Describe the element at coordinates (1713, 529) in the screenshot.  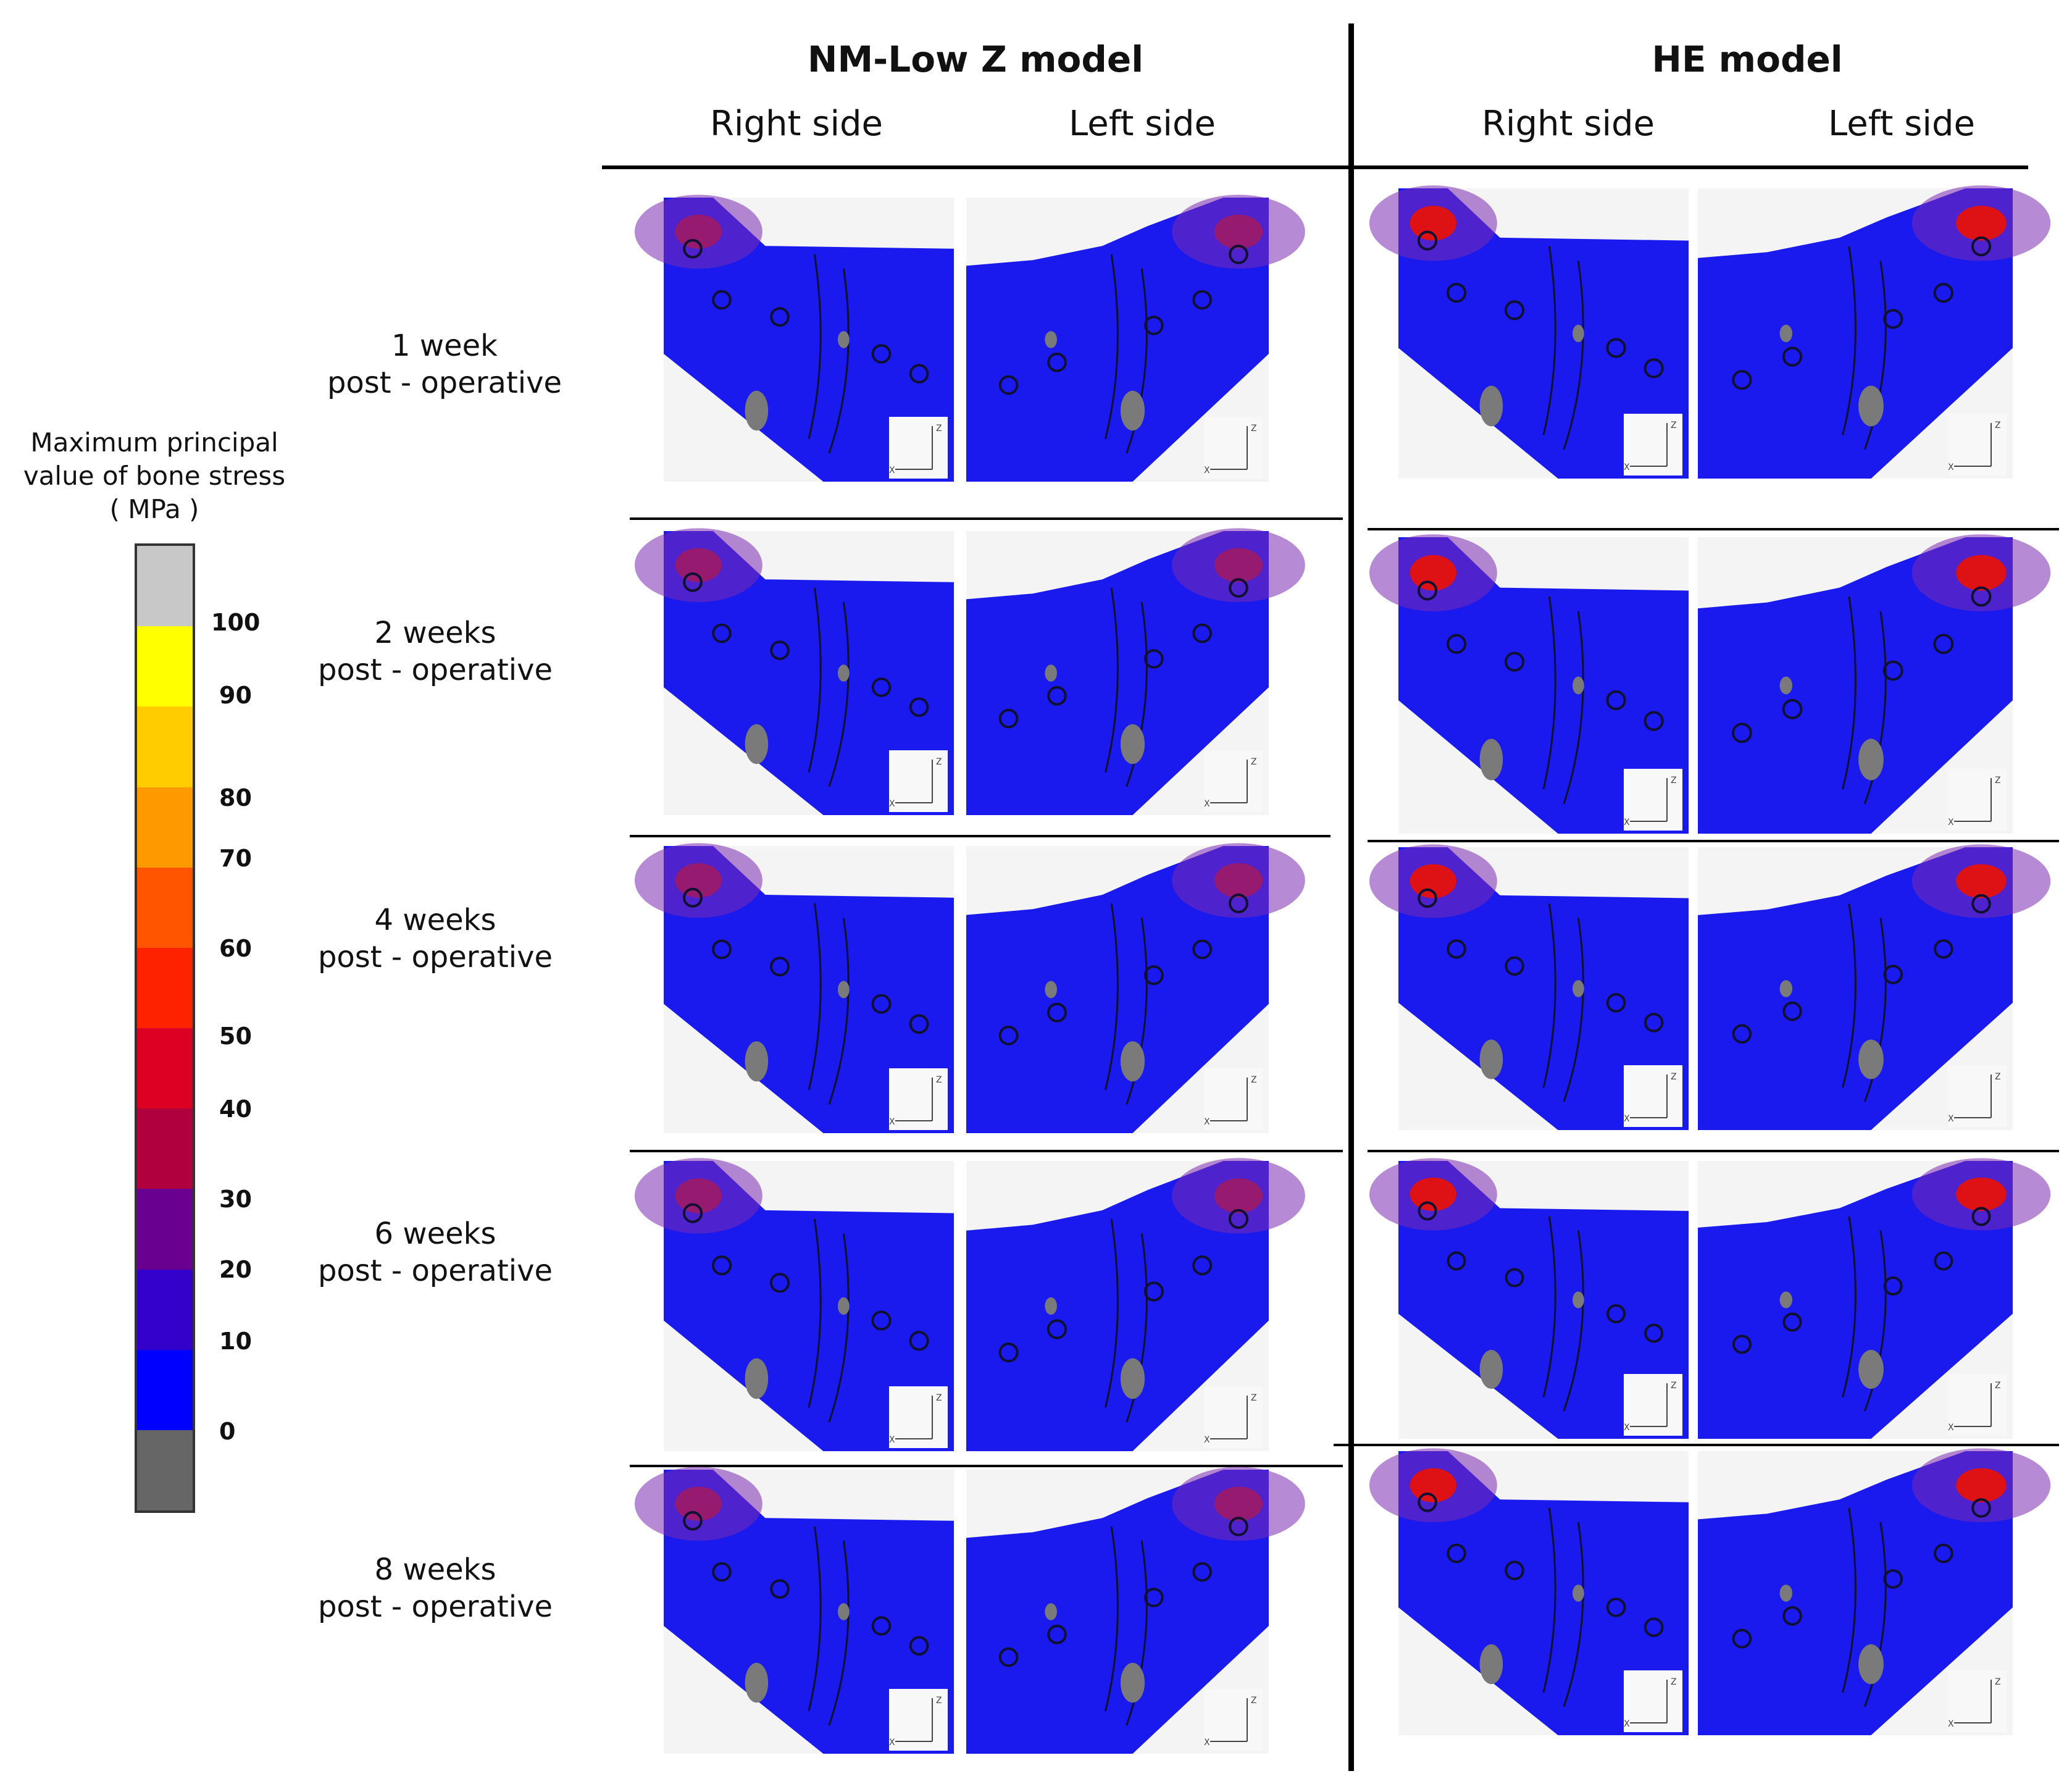
I see `row-separator-he` at that location.